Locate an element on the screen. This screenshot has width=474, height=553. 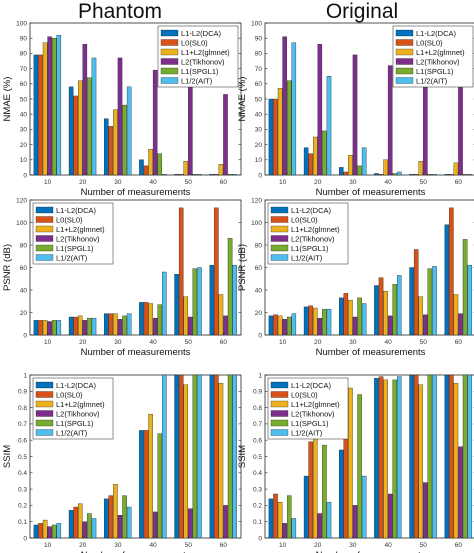
bar-l2-tikhonov--10 is located at coordinates (284, 531).